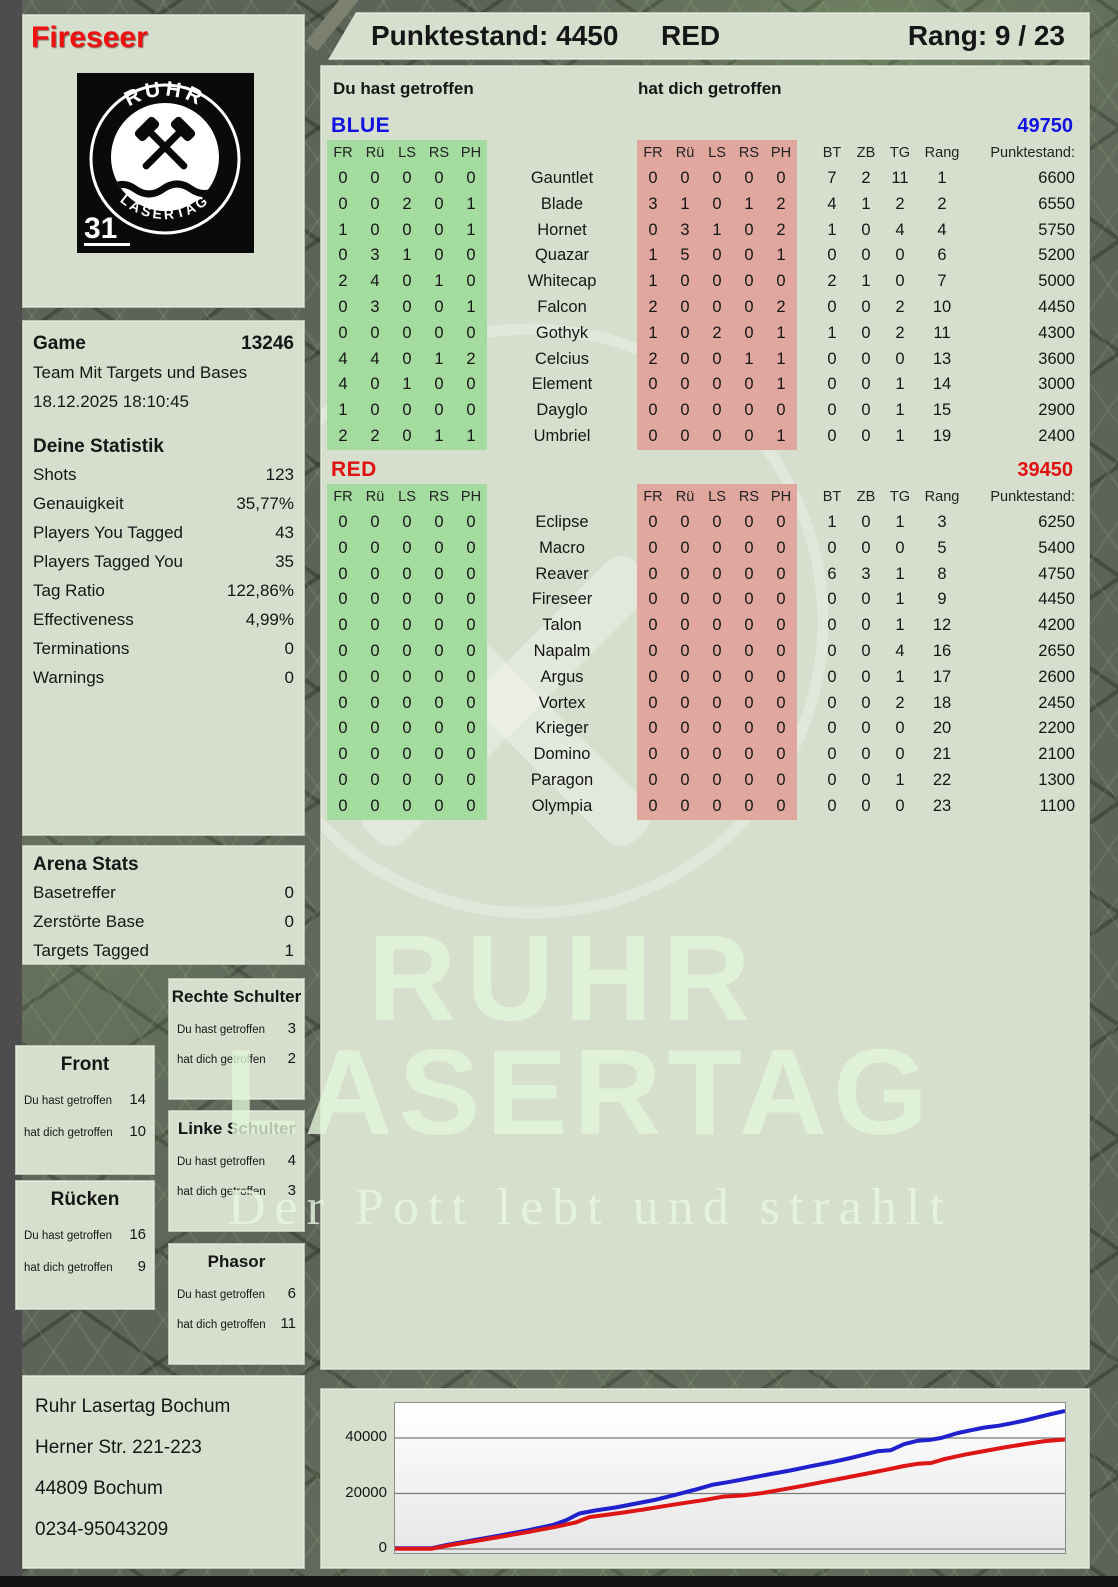 Image resolution: width=1118 pixels, height=1587 pixels. Describe the element at coordinates (288, 1323) in the screenshot. I see `zone-me-value: 11` at that location.